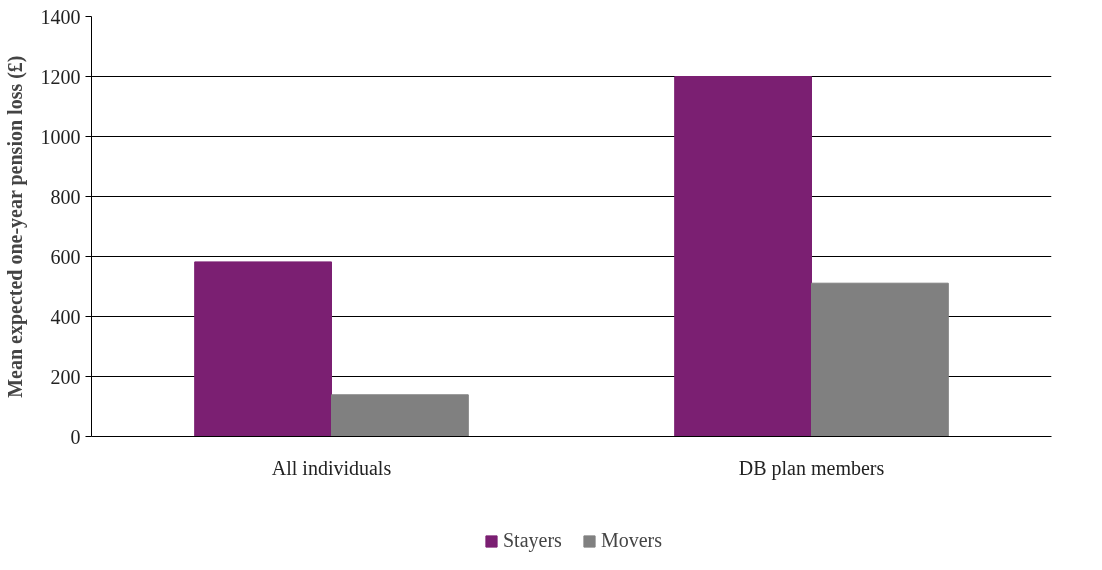  What do you see at coordinates (60, 76) in the screenshot?
I see `y-tick-label: 1200` at bounding box center [60, 76].